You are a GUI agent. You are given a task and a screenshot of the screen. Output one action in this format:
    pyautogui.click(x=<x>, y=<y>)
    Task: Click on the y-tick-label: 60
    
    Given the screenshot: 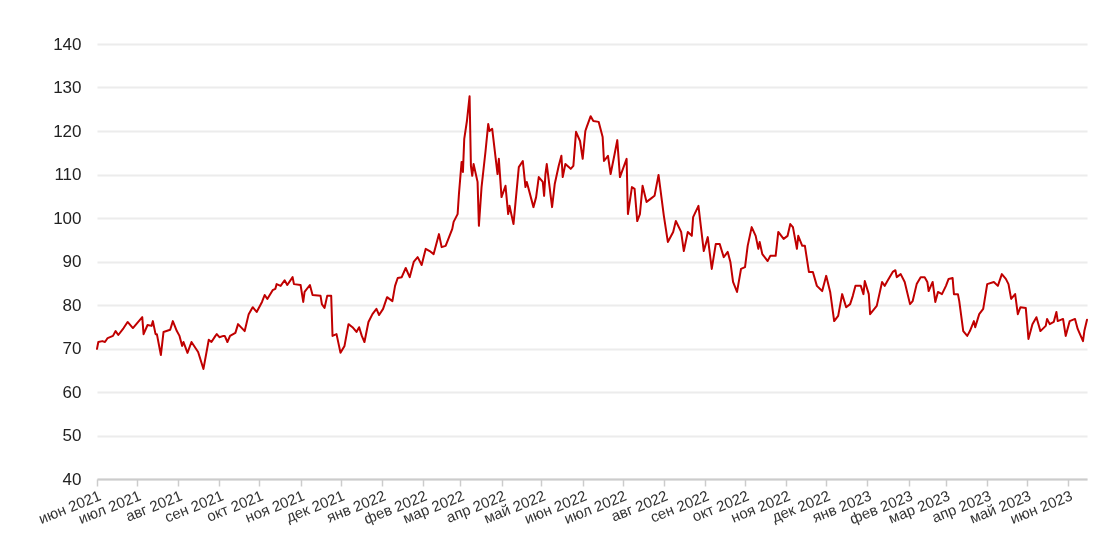 What is the action you would take?
    pyautogui.click(x=72, y=392)
    